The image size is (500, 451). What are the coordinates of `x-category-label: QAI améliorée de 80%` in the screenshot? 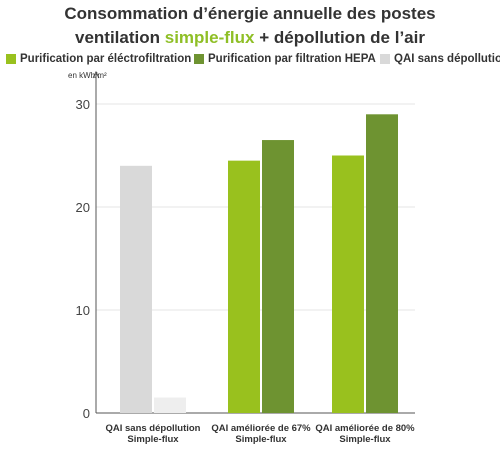 It's located at (365, 428).